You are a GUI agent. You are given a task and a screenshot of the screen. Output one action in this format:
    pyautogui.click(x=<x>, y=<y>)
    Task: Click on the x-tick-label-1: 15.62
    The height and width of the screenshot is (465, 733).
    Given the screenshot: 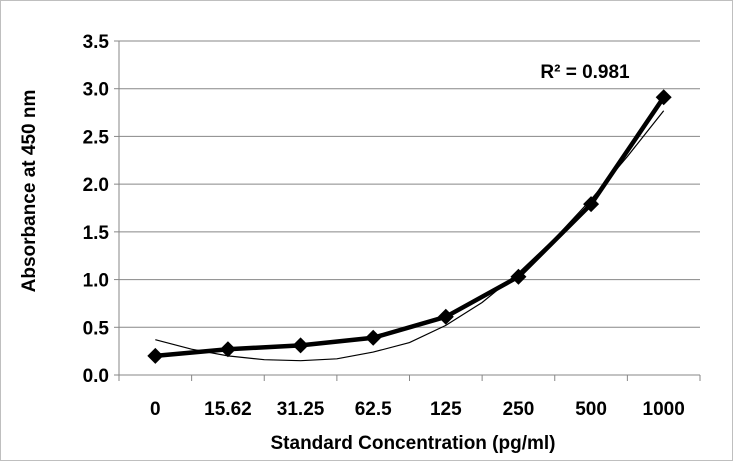 What is the action you would take?
    pyautogui.click(x=228, y=409)
    